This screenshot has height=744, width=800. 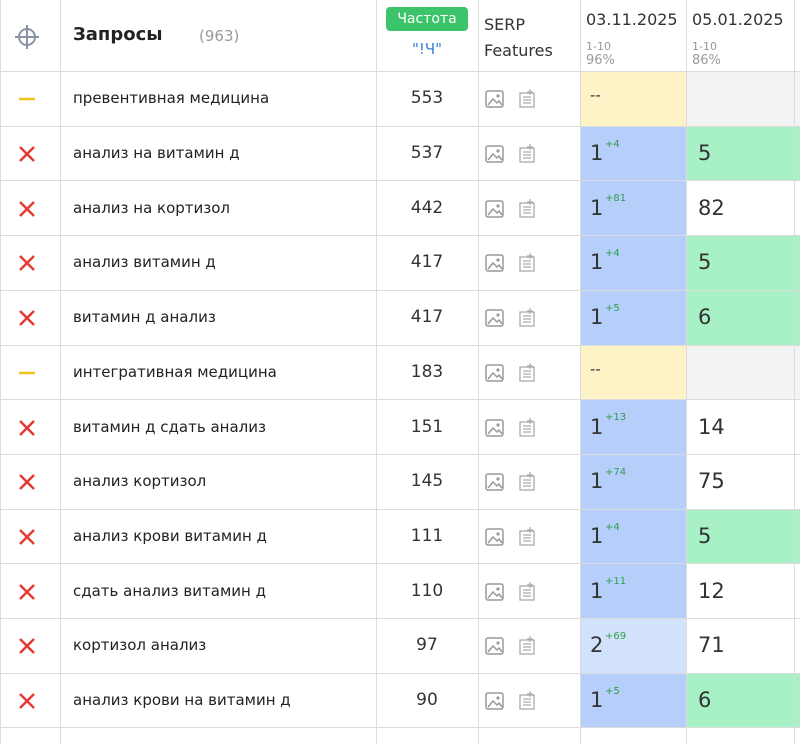 What do you see at coordinates (427, 481) in the screenshot?
I see `frequency: 145` at bounding box center [427, 481].